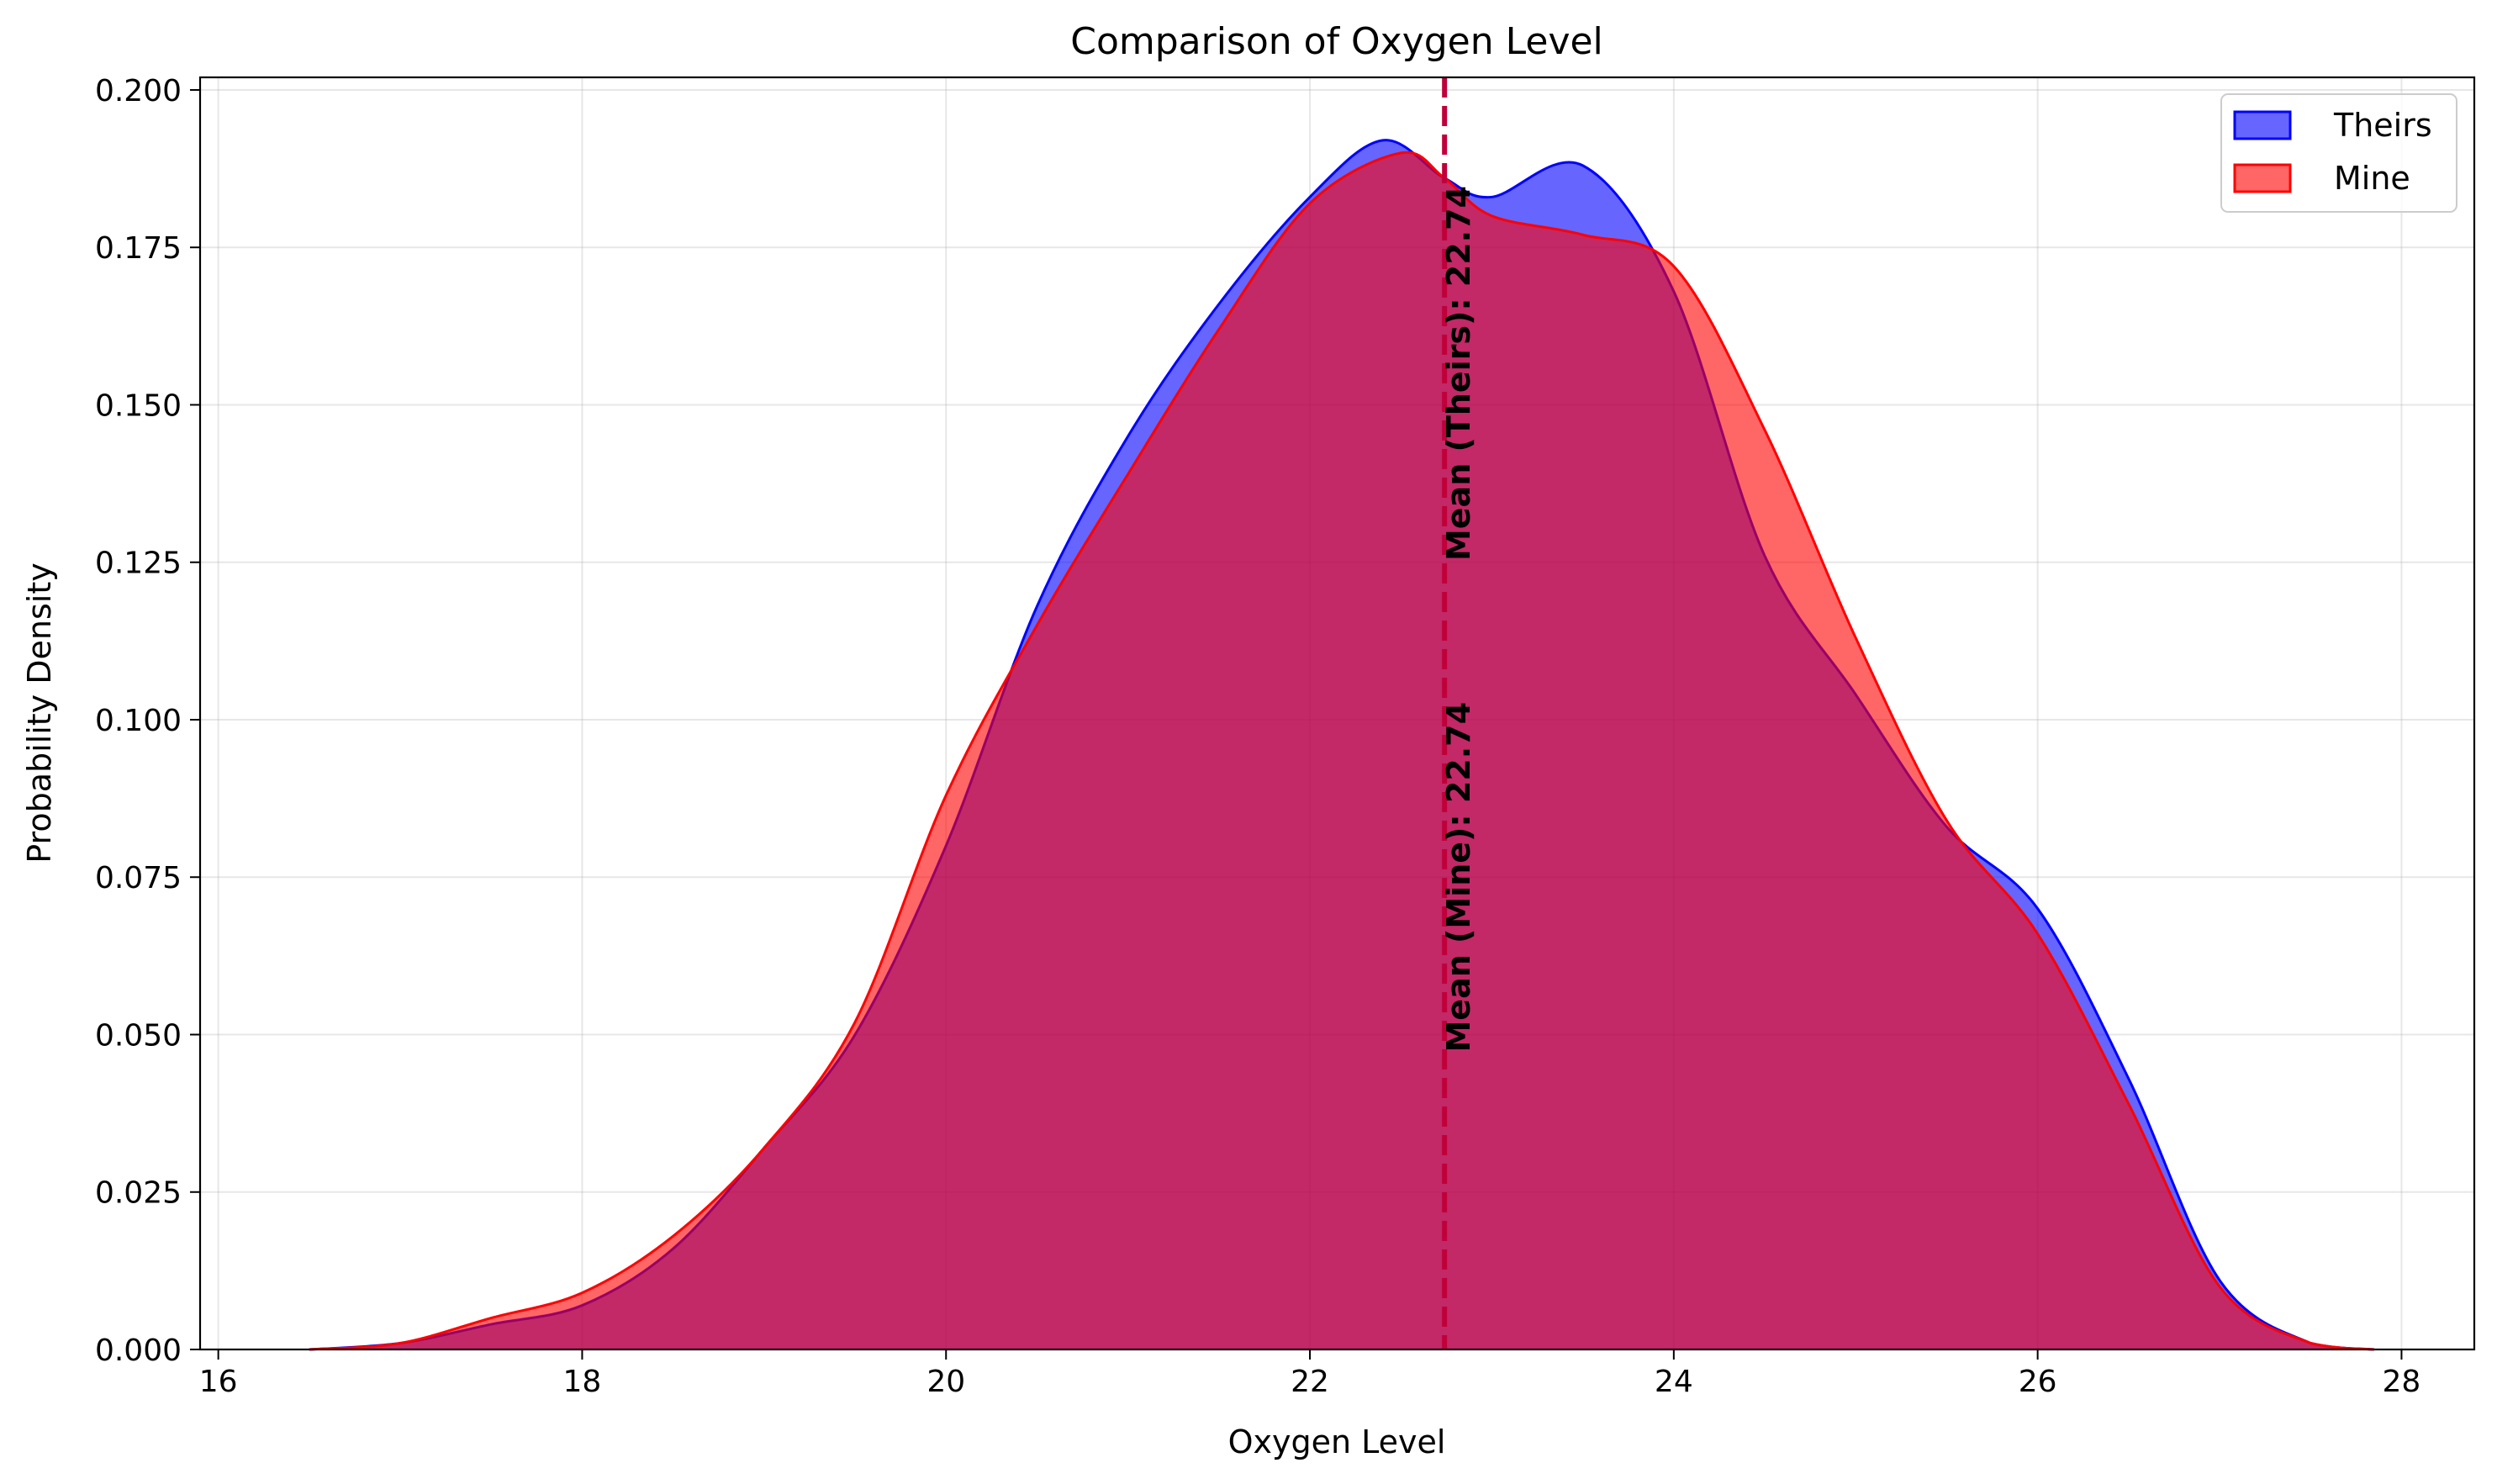 The height and width of the screenshot is (1484, 2497). What do you see at coordinates (945, 1382) in the screenshot?
I see `x-tick-label: 20` at bounding box center [945, 1382].